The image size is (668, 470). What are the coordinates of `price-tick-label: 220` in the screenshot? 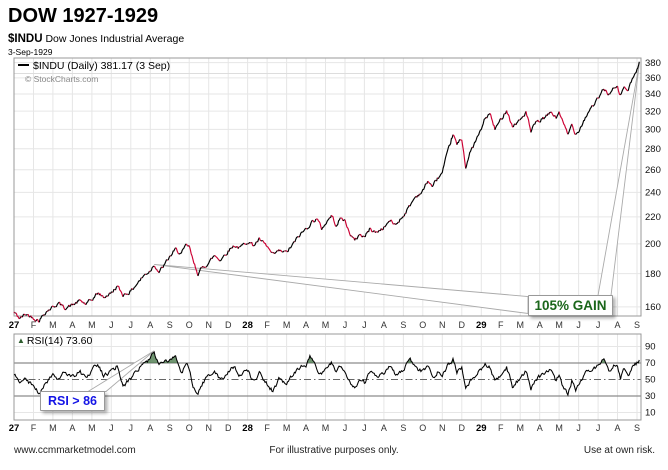 It's located at (653, 217).